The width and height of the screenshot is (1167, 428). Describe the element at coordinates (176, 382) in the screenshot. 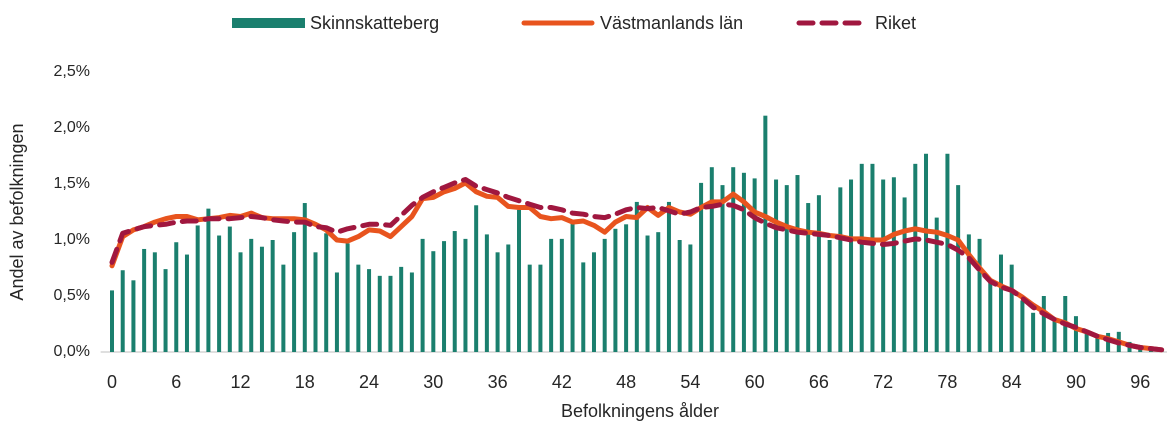

I see `x-tick-label: 6` at that location.